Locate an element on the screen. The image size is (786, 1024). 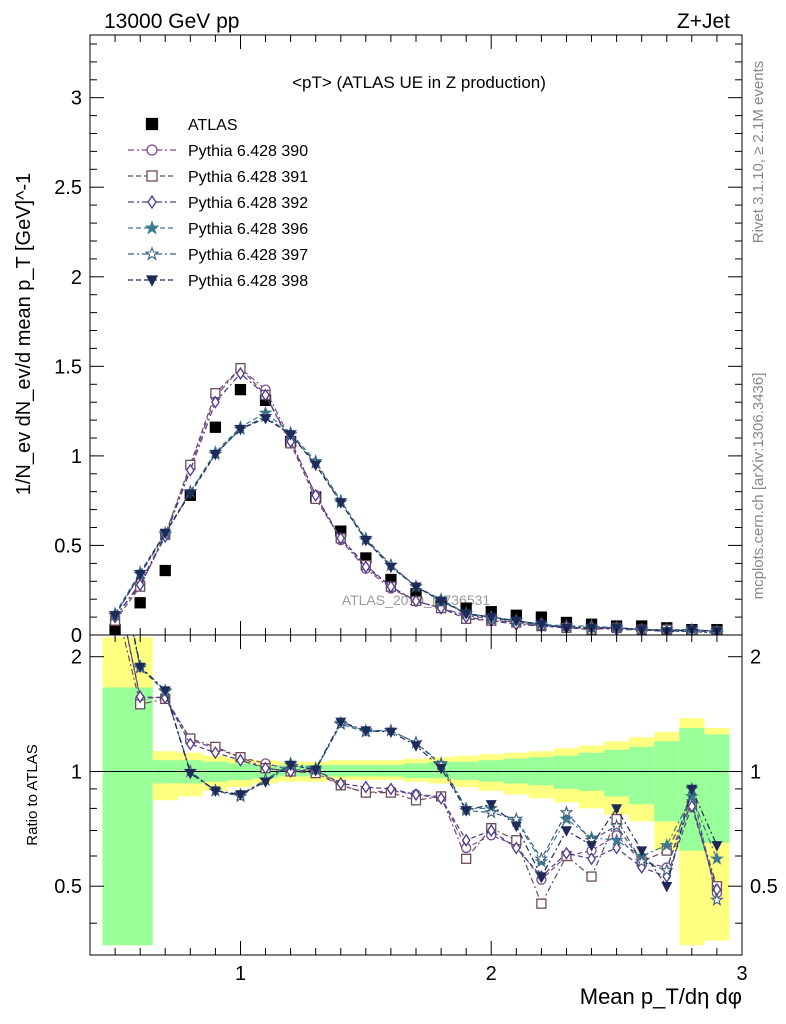
tick-label: 2.5 is located at coordinates (68, 188).